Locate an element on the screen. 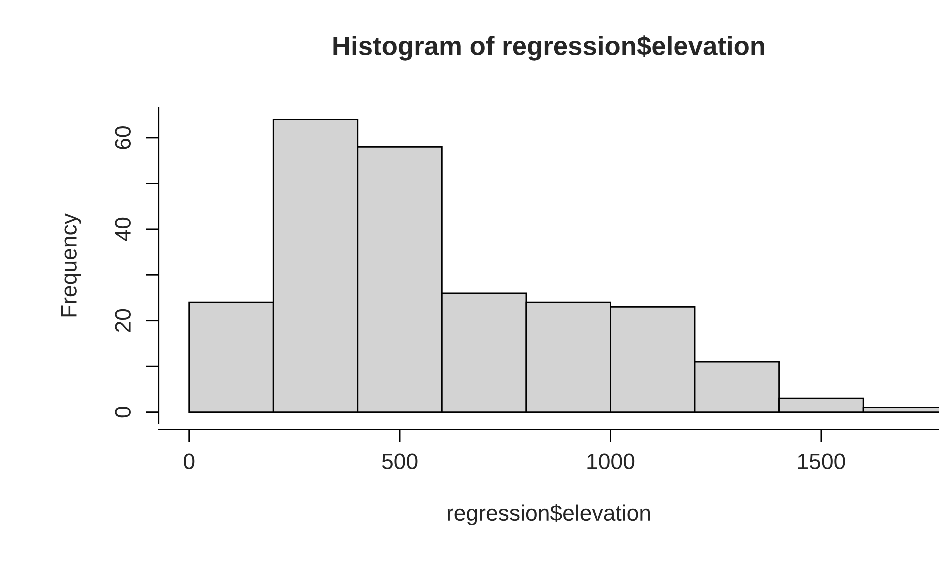 This screenshot has width=939, height=577. y-tick-label: 20 is located at coordinates (123, 320).